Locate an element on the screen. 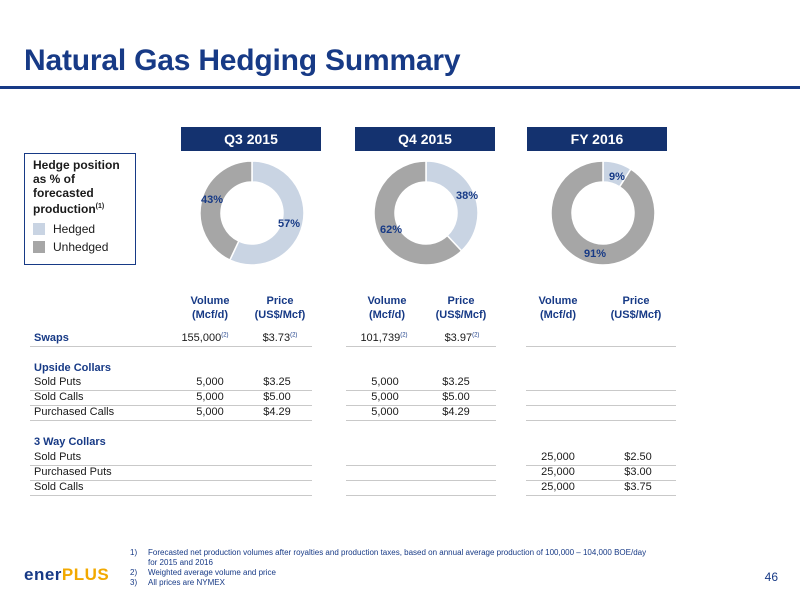  footnote-3: 3) All prices are NYMEX is located at coordinates (177, 582).